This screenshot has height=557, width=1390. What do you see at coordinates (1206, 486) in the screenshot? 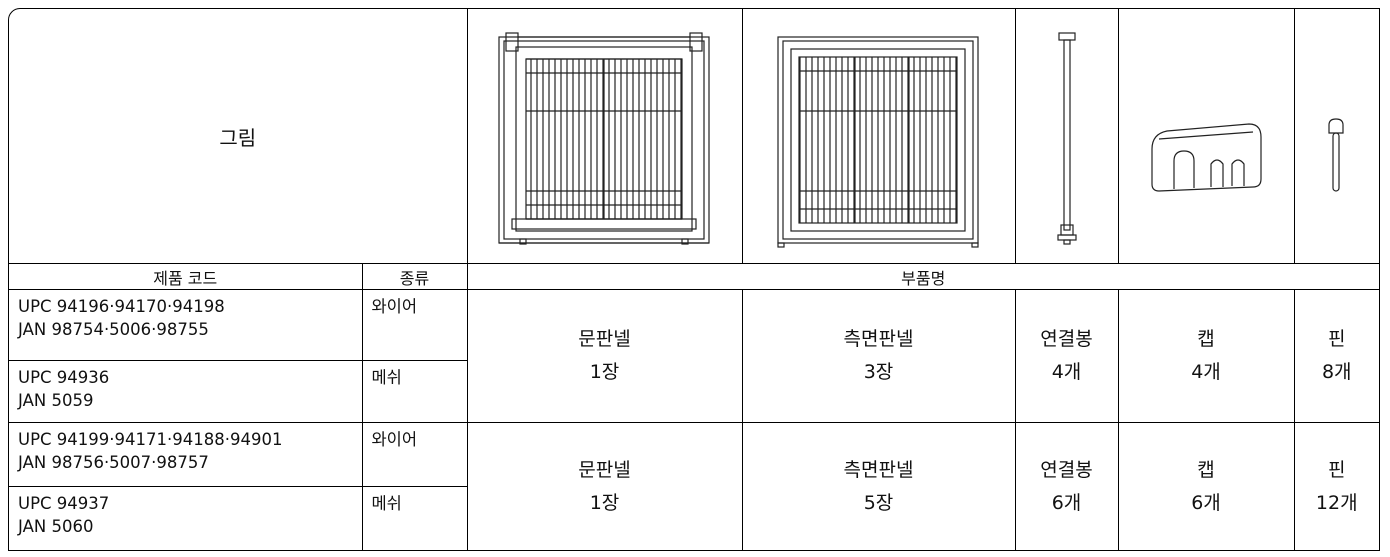
I see `part-cell: 캡 6개` at bounding box center [1206, 486].